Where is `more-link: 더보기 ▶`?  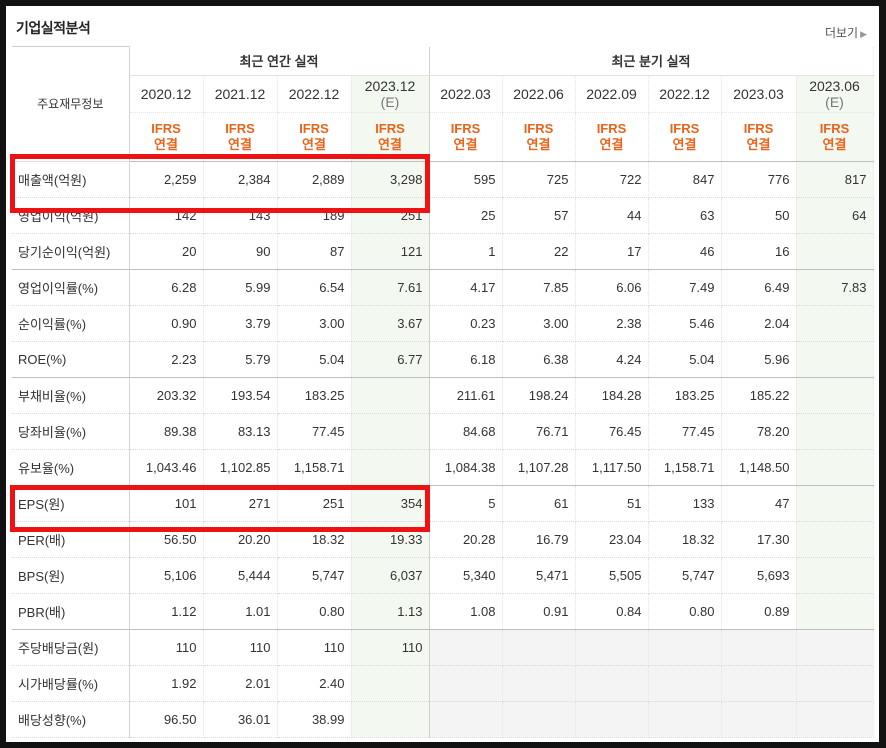
more-link: 더보기 ▶ is located at coordinates (846, 32).